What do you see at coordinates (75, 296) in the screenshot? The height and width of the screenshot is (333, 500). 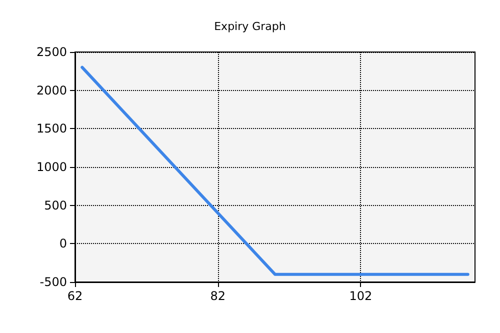 I see `x-tick-label: 62` at bounding box center [75, 296].